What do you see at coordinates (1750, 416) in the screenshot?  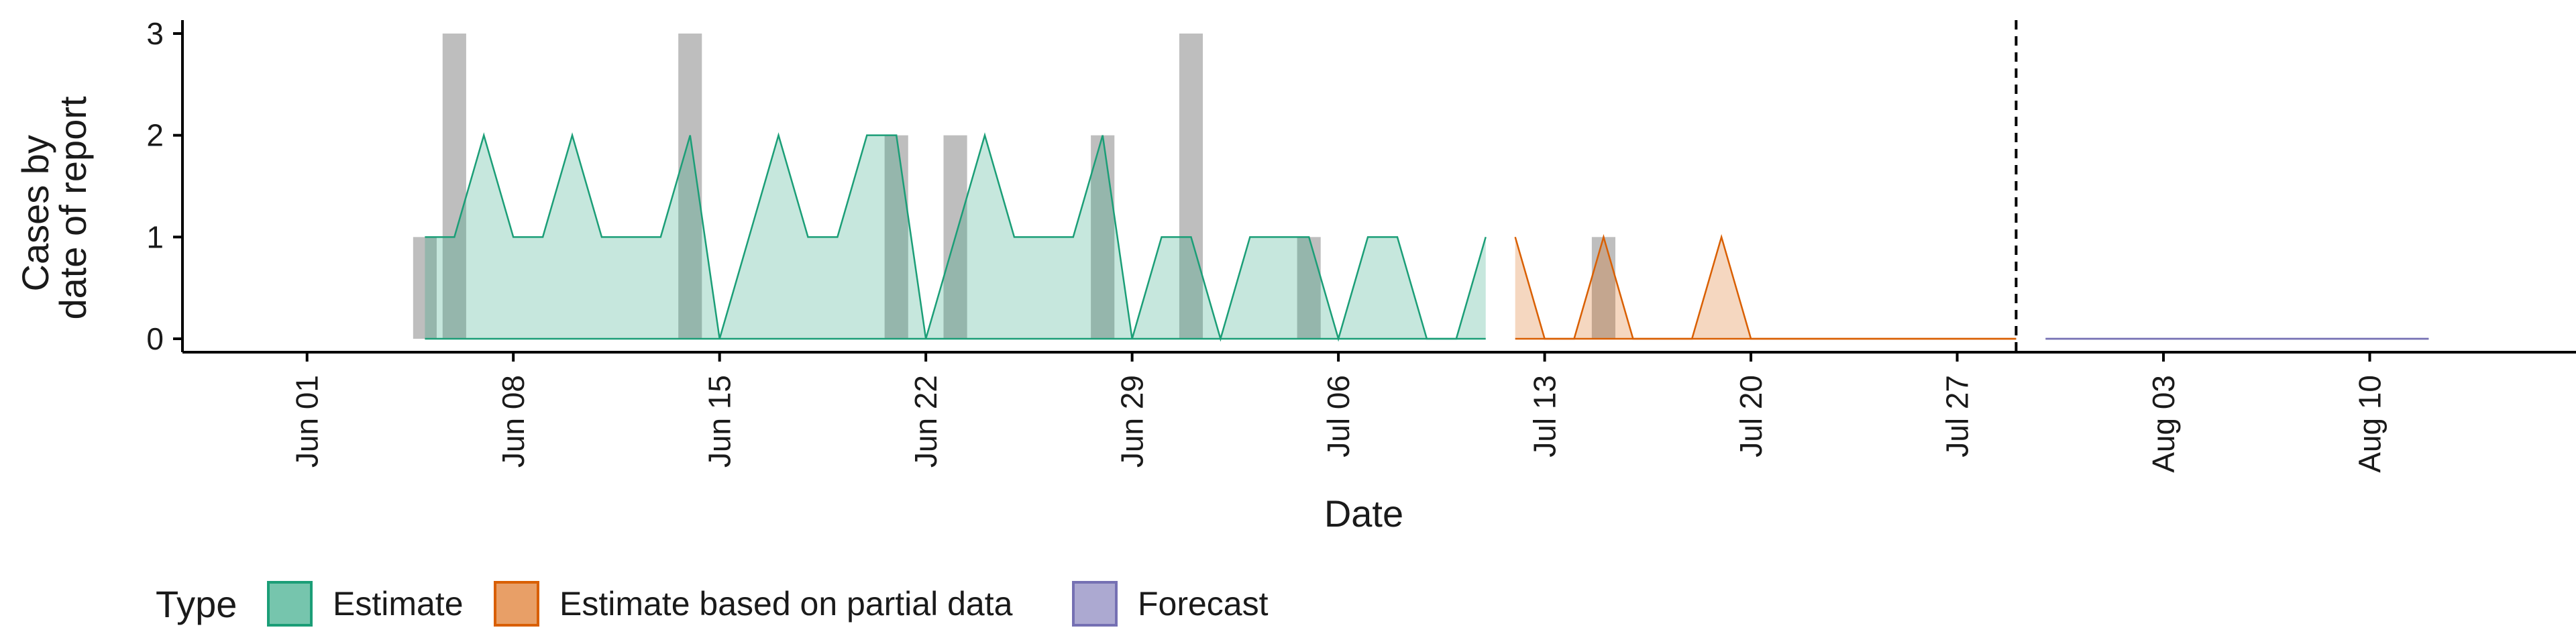 I see `x-tick-label: Jul 20` at bounding box center [1750, 416].